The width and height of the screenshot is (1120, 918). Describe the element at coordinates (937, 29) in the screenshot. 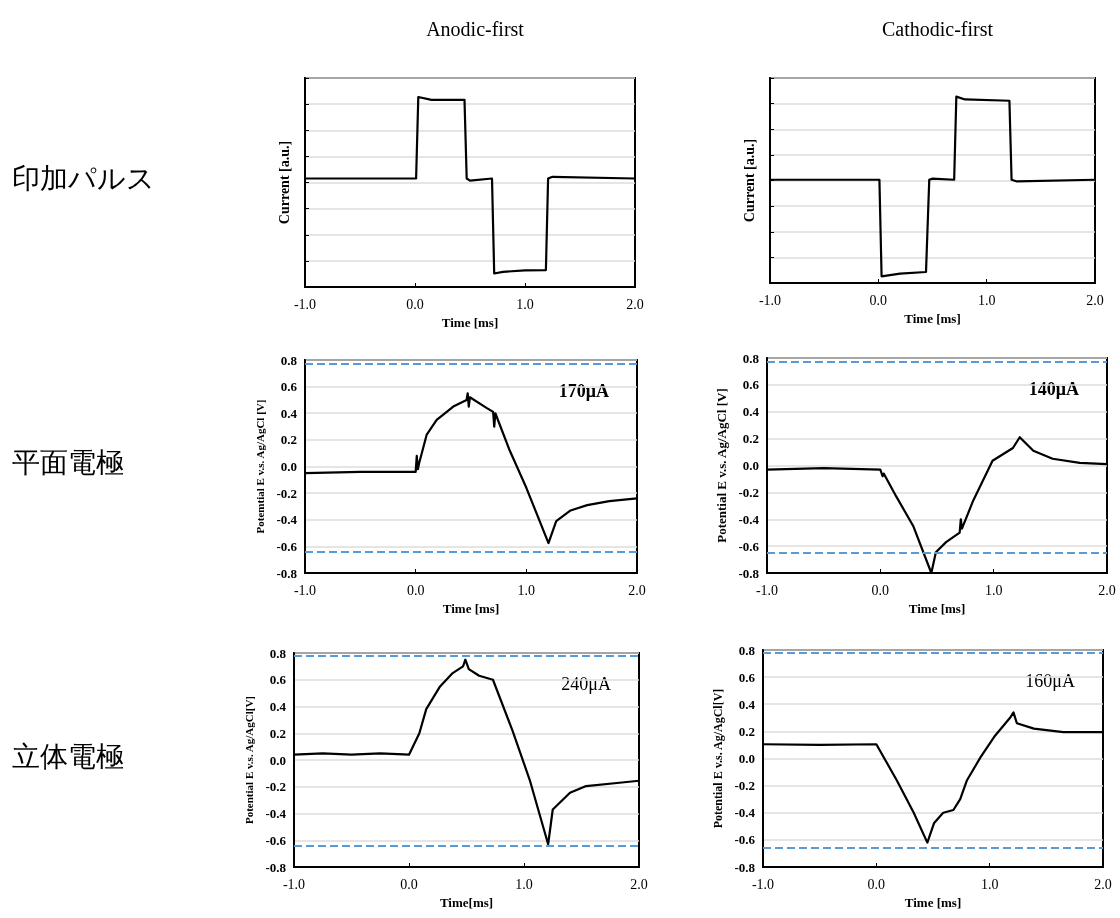

I see `chart-title: Cathodic-first` at that location.